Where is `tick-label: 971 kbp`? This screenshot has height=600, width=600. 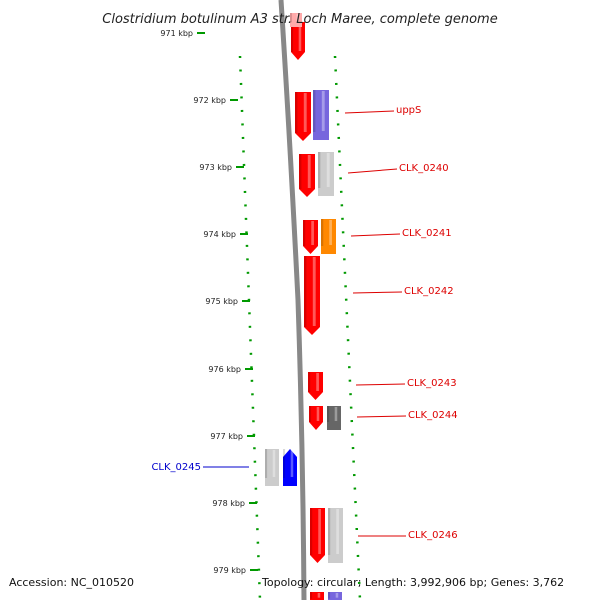
tick-label: 971 kbp is located at coordinates (176, 33).